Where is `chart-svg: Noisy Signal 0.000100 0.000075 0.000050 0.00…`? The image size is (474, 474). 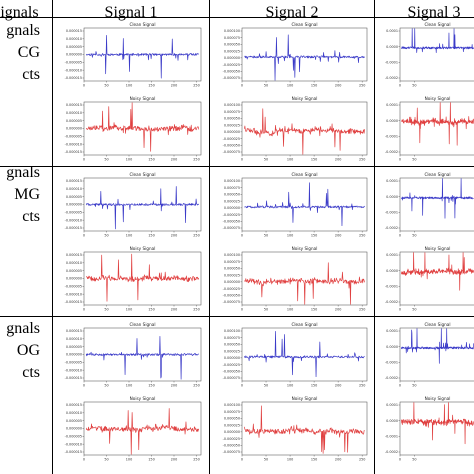
chart-svg: Noisy Signal 0.000100 0.000075 0.000050 0.00… is located at coordinates (295, 279).